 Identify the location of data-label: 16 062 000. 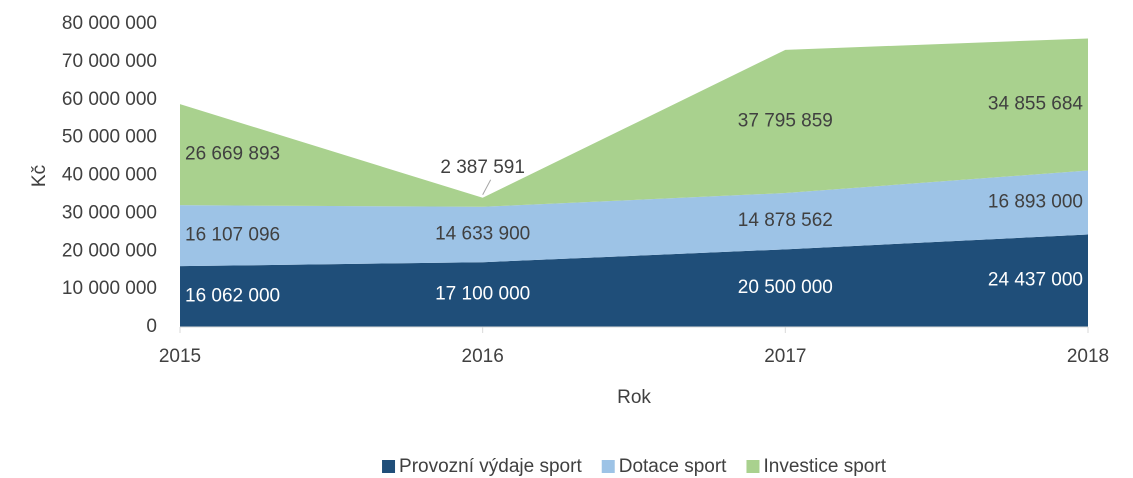
(232, 296).